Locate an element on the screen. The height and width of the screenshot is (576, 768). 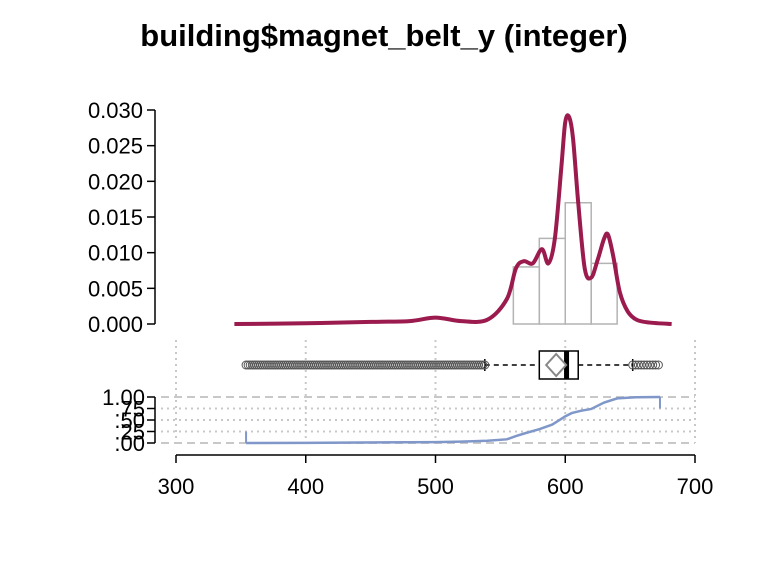
density-y-tick-label: 0.000 is located at coordinates (115, 324).